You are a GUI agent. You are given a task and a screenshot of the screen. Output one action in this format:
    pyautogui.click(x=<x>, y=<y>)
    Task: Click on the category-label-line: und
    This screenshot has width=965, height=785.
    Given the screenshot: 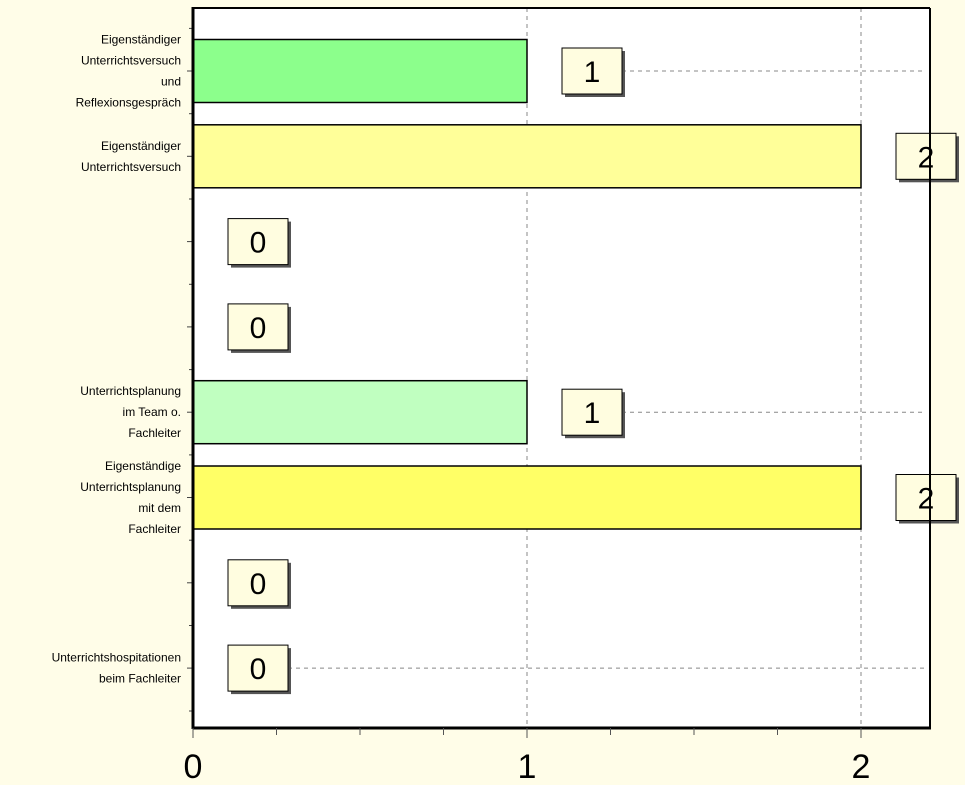 What is the action you would take?
    pyautogui.click(x=171, y=82)
    